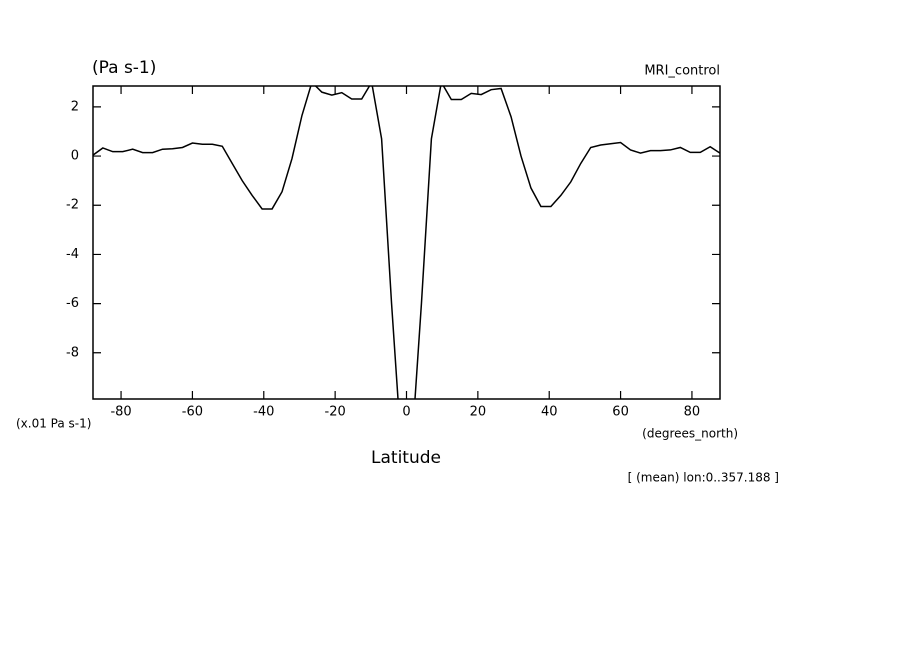 The width and height of the screenshot is (904, 654). What do you see at coordinates (703, 478) in the screenshot?
I see `annotation: [ (mean) lon:0..357.188 ]` at bounding box center [703, 478].